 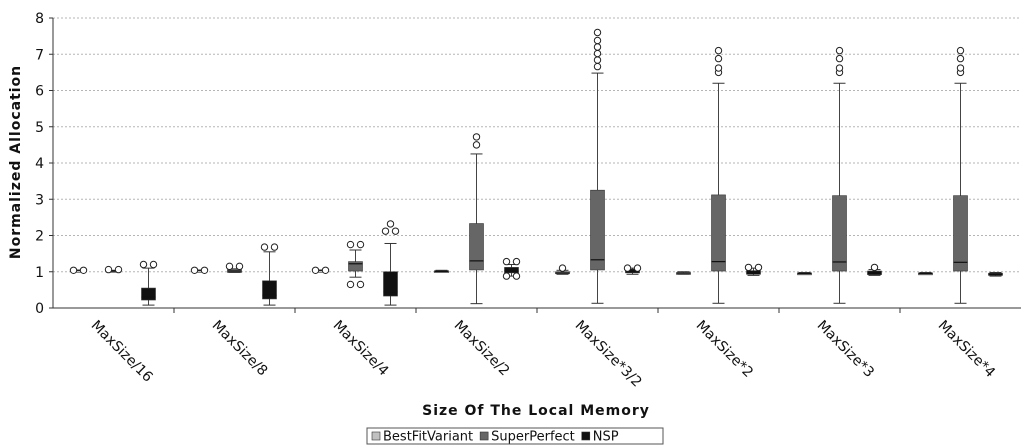 I want to click on x-category-label: MaxSize/2, so click(x=482, y=349).